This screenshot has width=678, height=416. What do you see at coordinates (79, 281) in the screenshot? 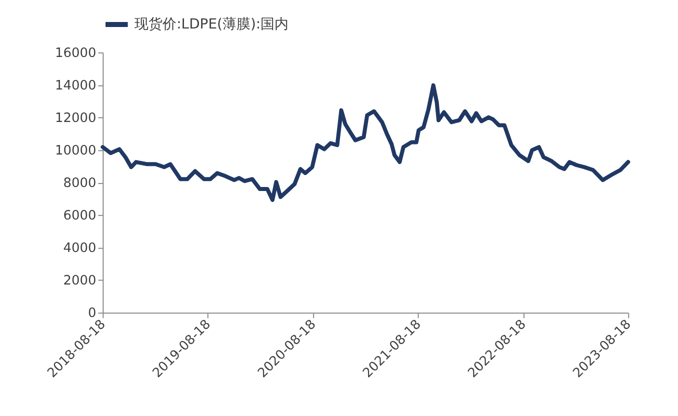
I see `y-tick-label: 2000` at bounding box center [79, 281].